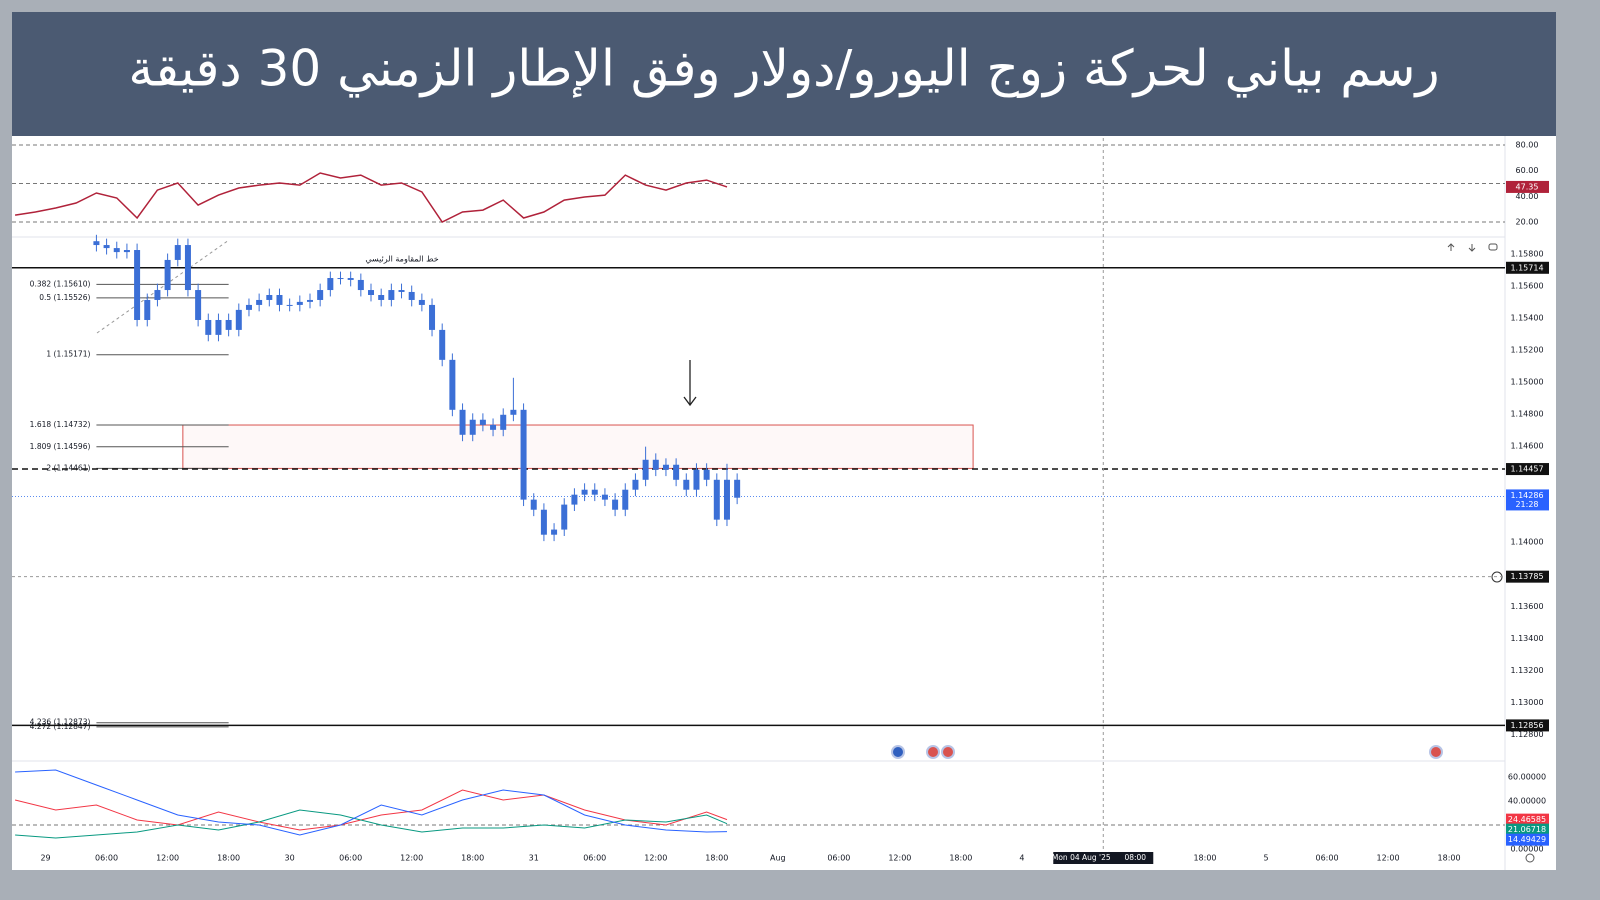 This screenshot has height=900, width=1600. Describe the element at coordinates (68, 467) in the screenshot. I see `fib-label: 2 (1.14461)` at that location.